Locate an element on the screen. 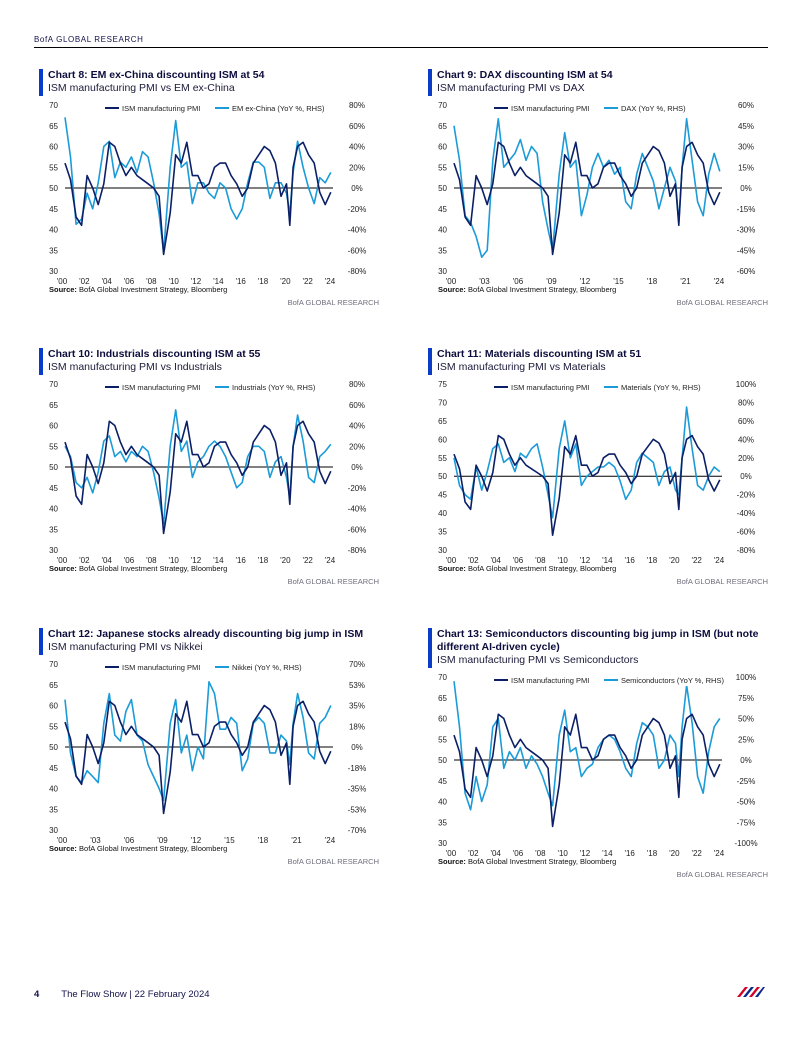 Image resolution: width=802 pixels, height=1037 pixels. y-tick-label-right: 53% is located at coordinates (357, 685).